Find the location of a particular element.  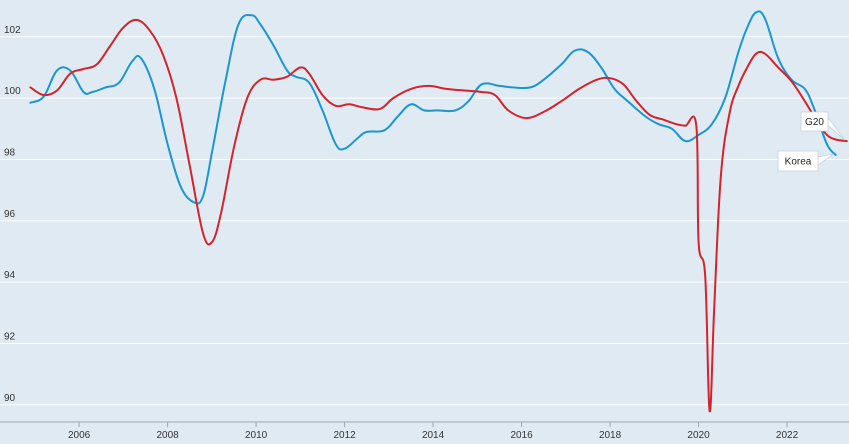

series-label-text: G20 is located at coordinates (814, 122).